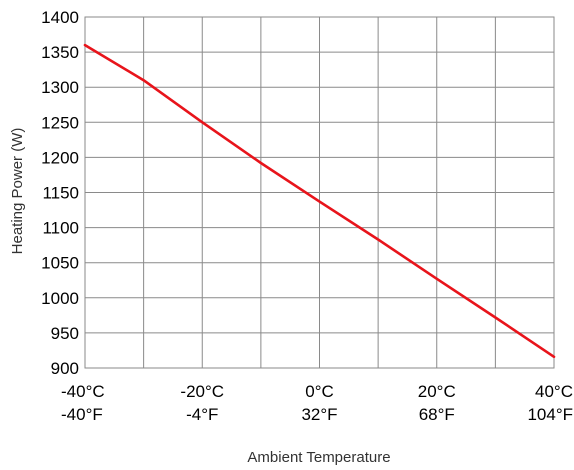 The width and height of the screenshot is (574, 470). What do you see at coordinates (60, 263) in the screenshot?
I see `y-tick-label: 1050` at bounding box center [60, 263].